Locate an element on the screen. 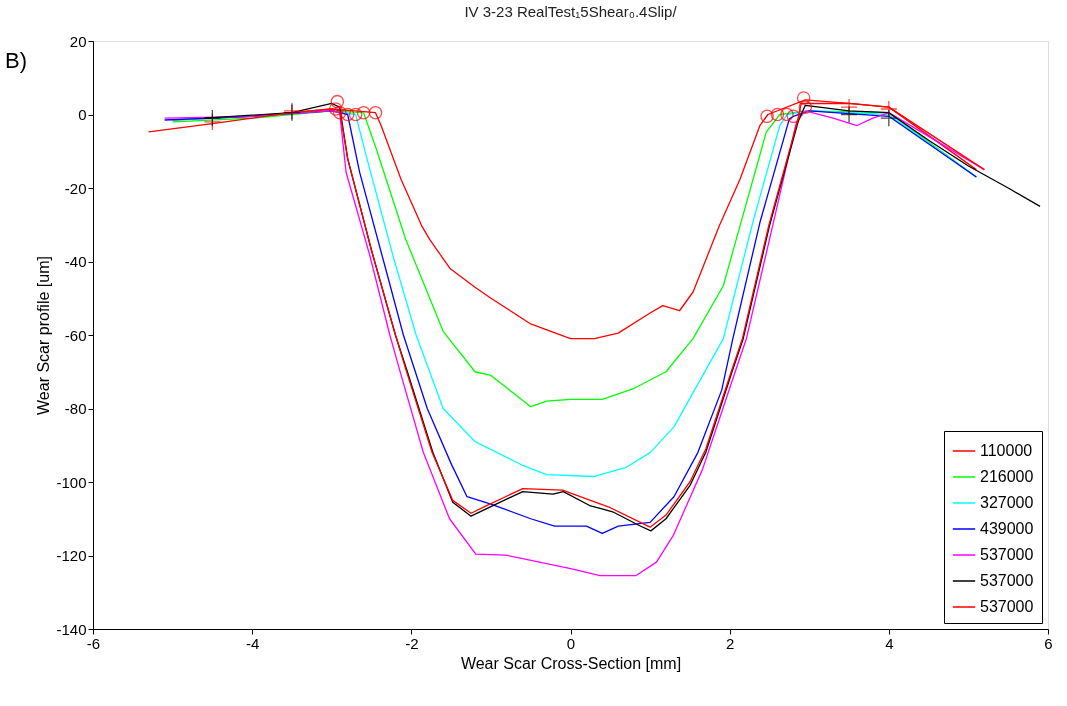 Image resolution: width=1067 pixels, height=706 pixels. text: B) is located at coordinates (16, 60).